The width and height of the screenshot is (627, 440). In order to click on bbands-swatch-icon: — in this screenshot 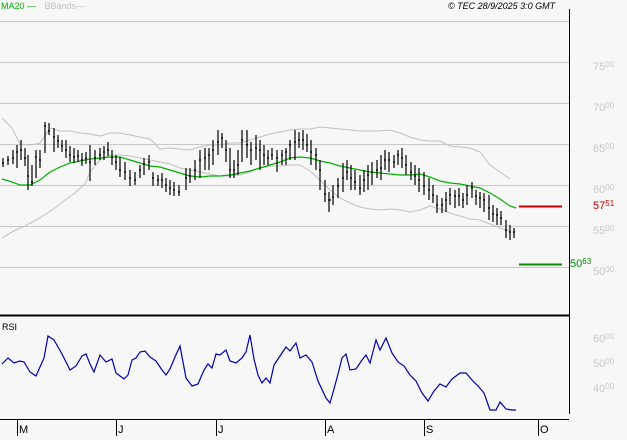, I will do `click(81, 6)`.